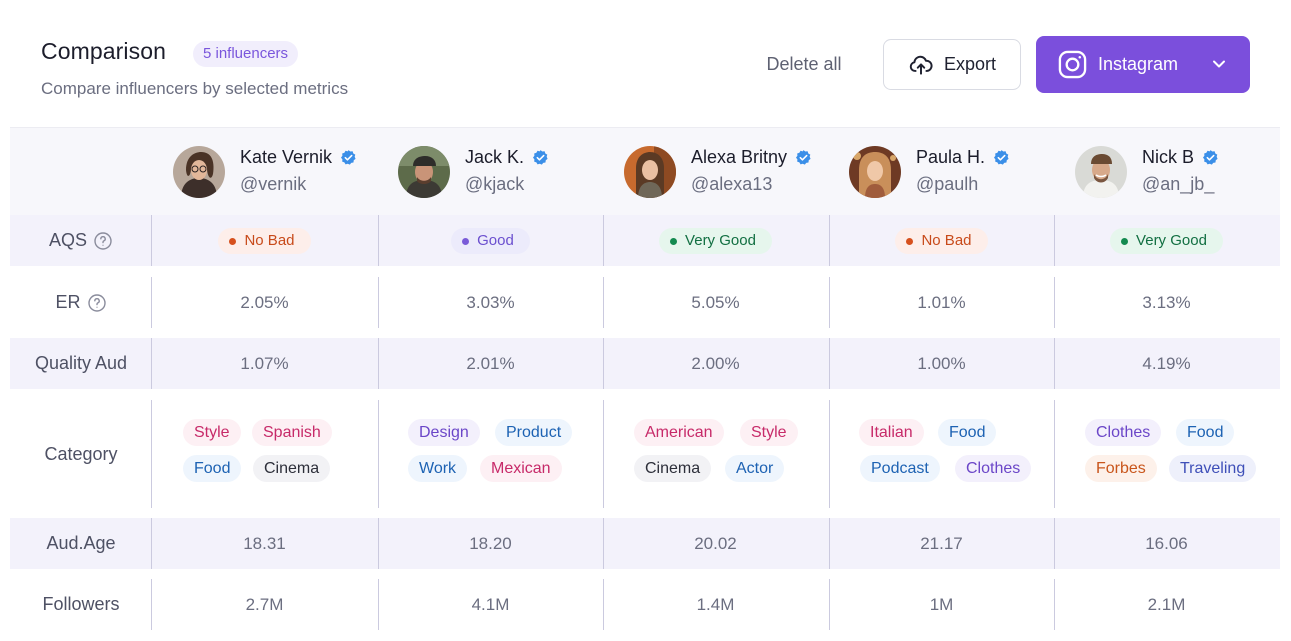 The image size is (1291, 641). Describe the element at coordinates (292, 432) in the screenshot. I see `category-tag: Spanish` at that location.